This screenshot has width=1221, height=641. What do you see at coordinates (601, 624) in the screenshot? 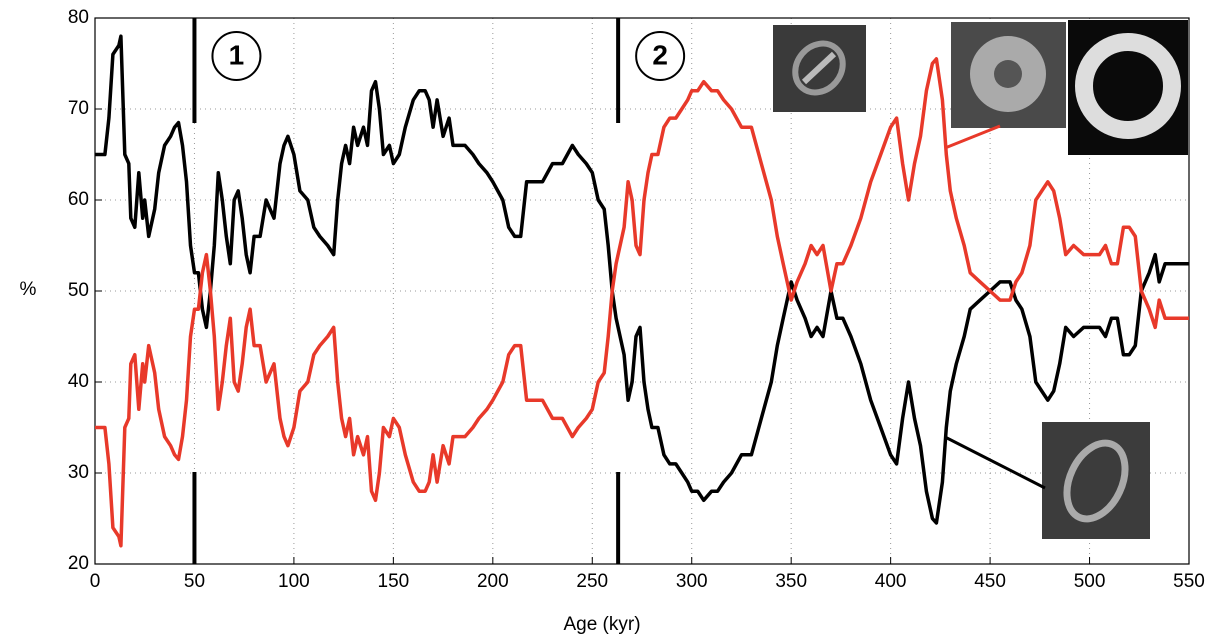
I see `x-axis-label: Age (kyr)` at bounding box center [601, 624].